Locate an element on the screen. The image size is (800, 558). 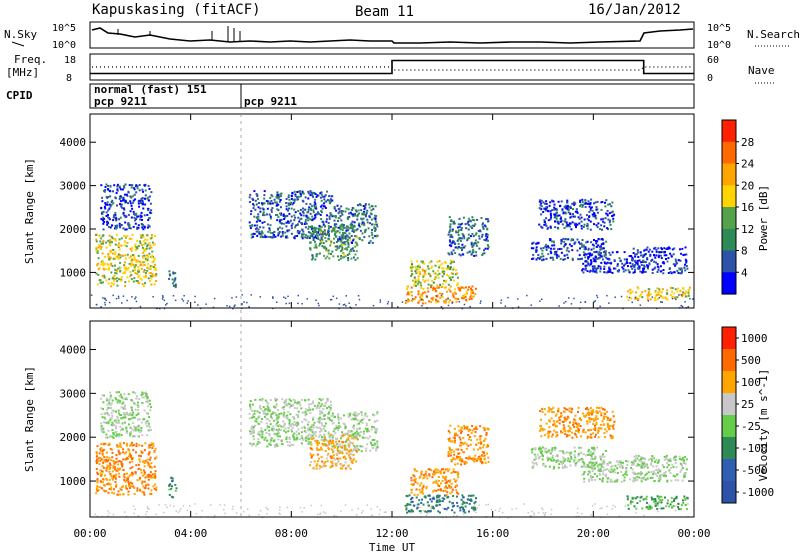
power-colorbar-label: Power [dB] is located at coordinates (763, 218).